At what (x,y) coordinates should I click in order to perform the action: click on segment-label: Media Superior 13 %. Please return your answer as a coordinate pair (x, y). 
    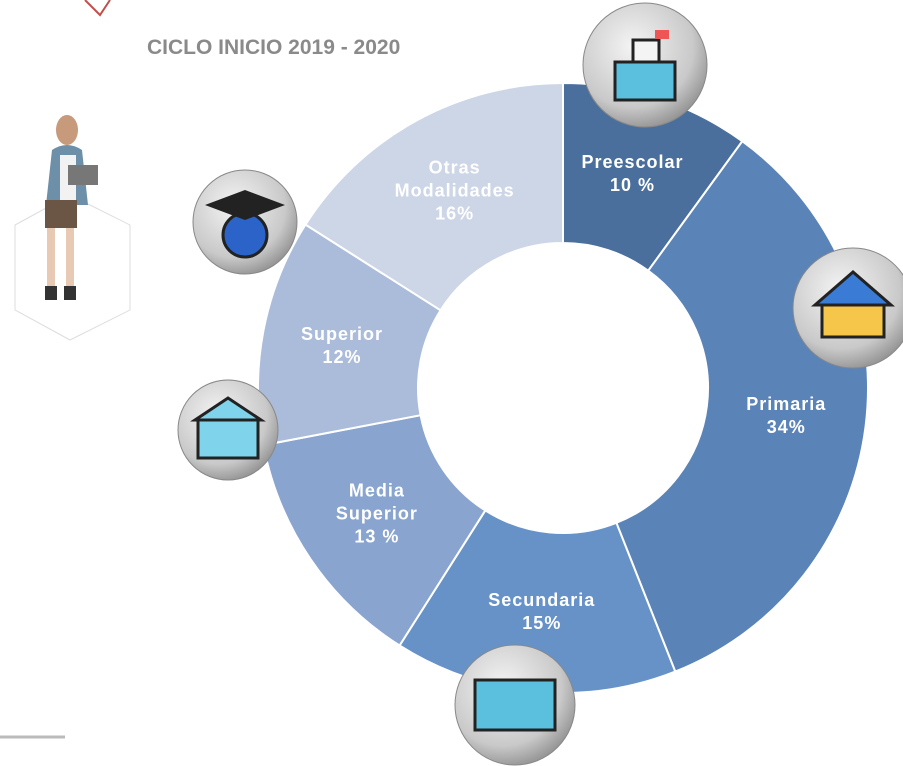
    Looking at the image, I should click on (377, 514).